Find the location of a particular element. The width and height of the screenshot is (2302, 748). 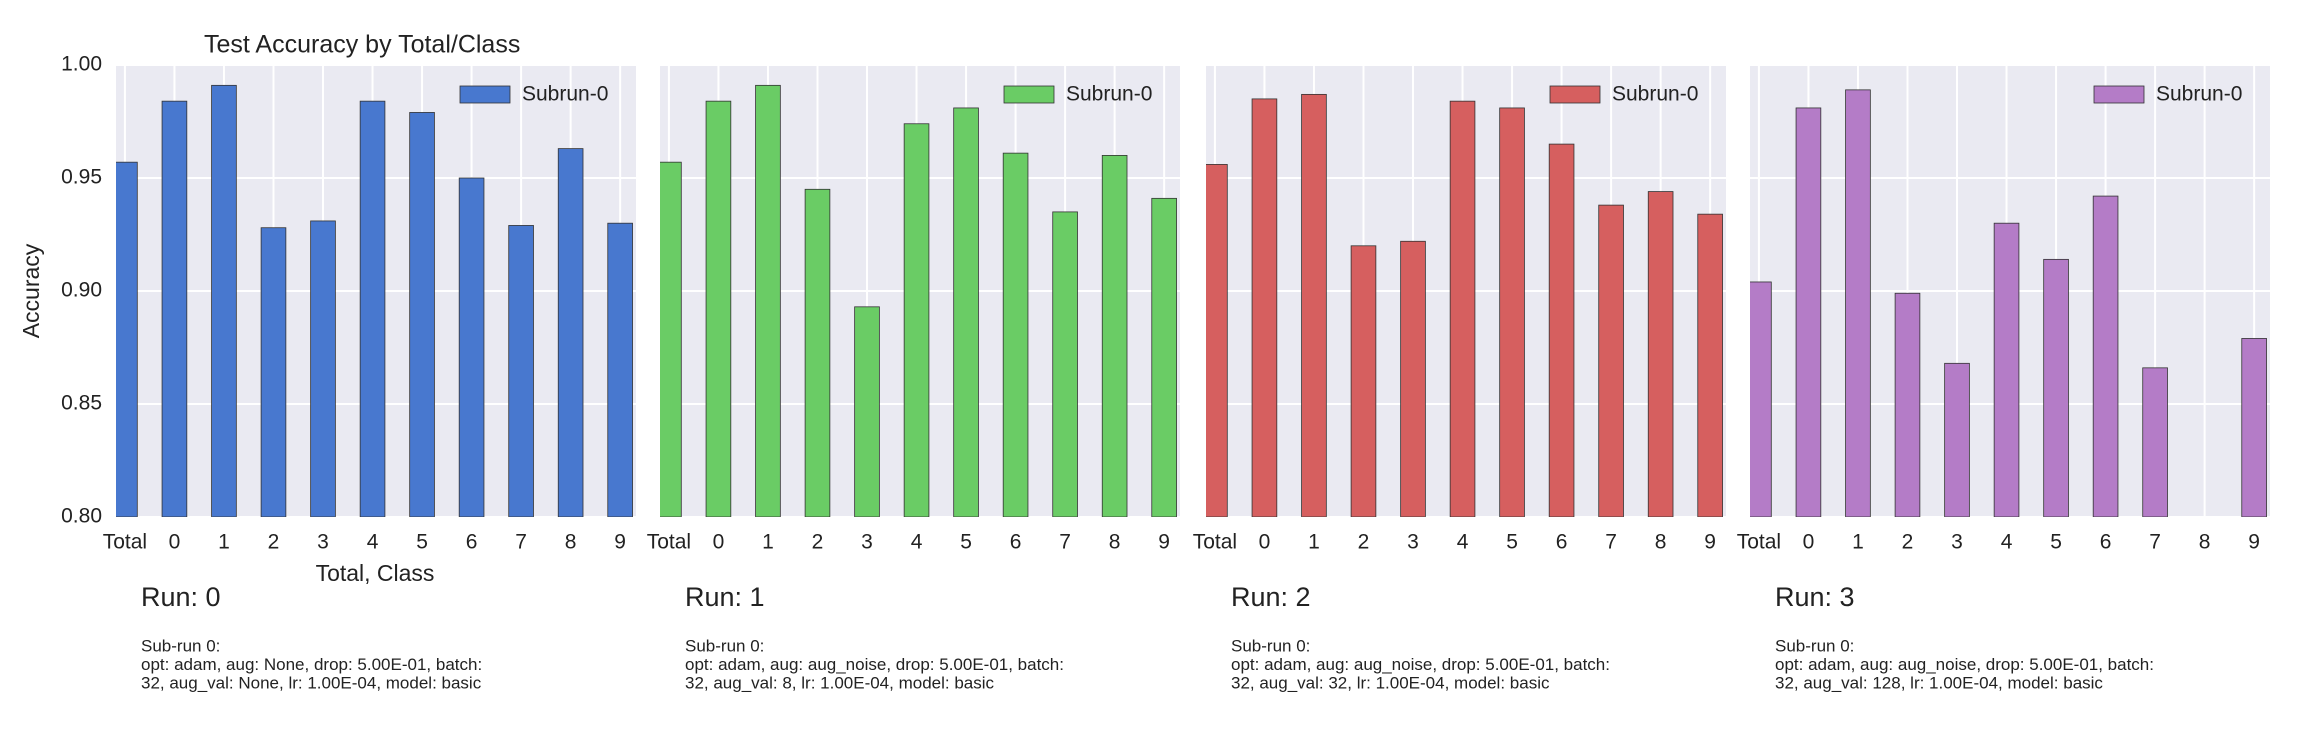

run-label: Run: 3 is located at coordinates (1815, 597).